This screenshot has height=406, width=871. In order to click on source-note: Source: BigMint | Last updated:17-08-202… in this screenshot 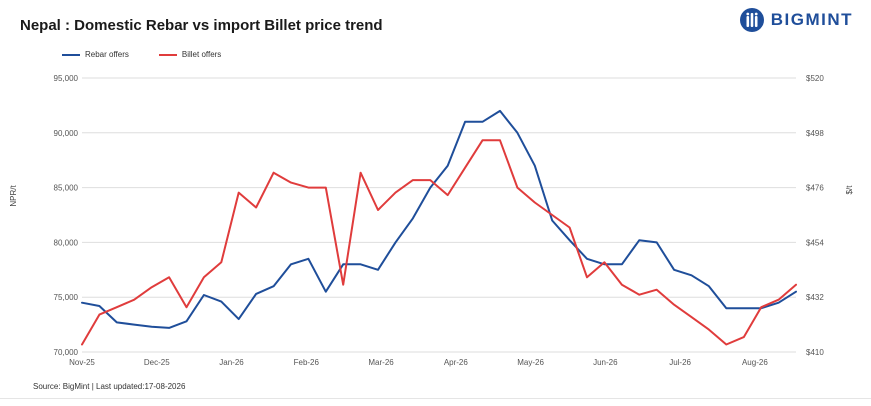, I will do `click(109, 386)`.